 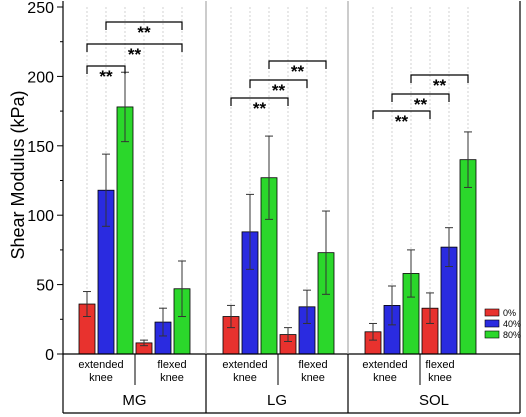 I want to click on y-tick-label: 250, so click(x=40, y=8).